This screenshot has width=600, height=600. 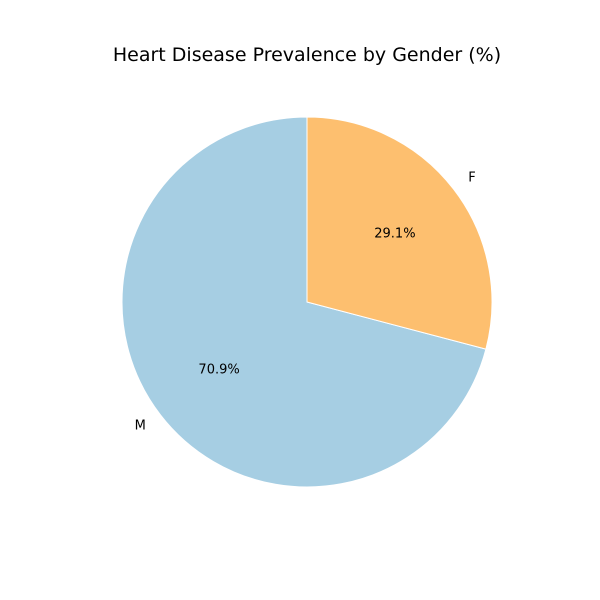 What do you see at coordinates (394, 234) in the screenshot?
I see `slice-value-f: 29.1%` at bounding box center [394, 234].